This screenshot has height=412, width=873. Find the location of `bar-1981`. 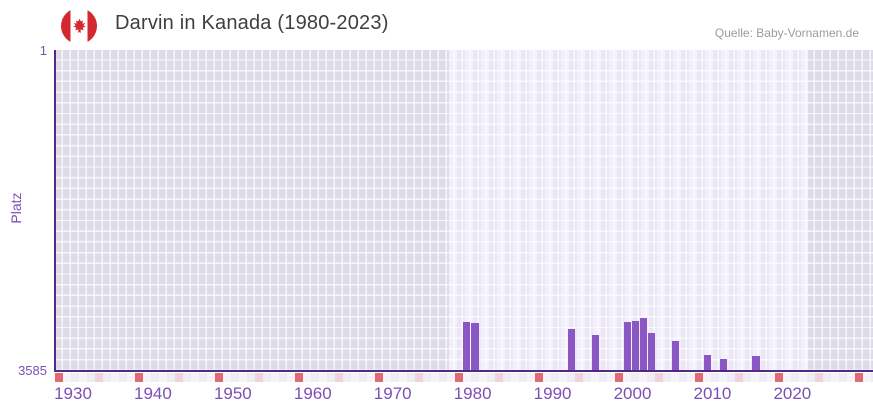

bar-1981 is located at coordinates (475, 347).